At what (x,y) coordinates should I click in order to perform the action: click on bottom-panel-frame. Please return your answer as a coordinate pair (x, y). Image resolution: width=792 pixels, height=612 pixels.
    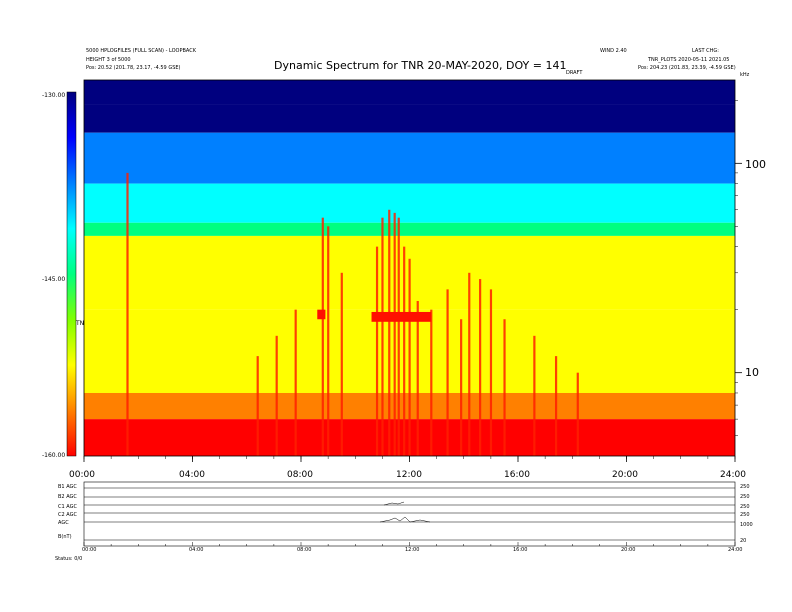
    Looking at the image, I should click on (409, 514).